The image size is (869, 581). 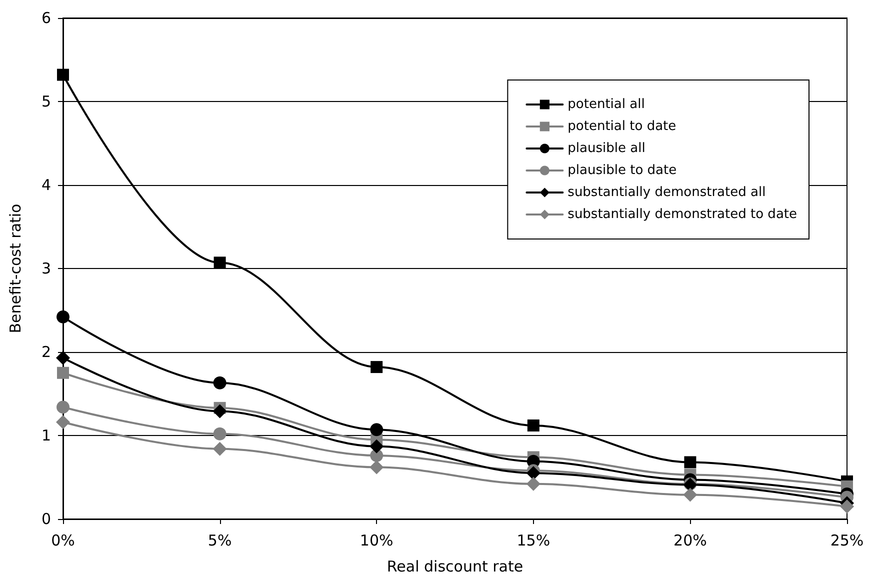 I want to click on legend-label: potential to date, so click(x=622, y=126).